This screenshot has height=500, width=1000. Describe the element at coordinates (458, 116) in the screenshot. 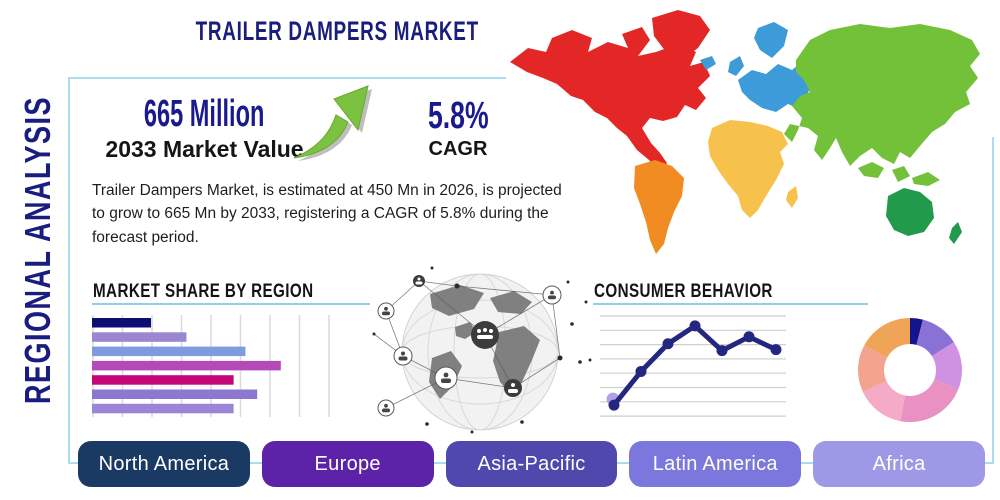

I see `cagr-number: 5.8%` at that location.